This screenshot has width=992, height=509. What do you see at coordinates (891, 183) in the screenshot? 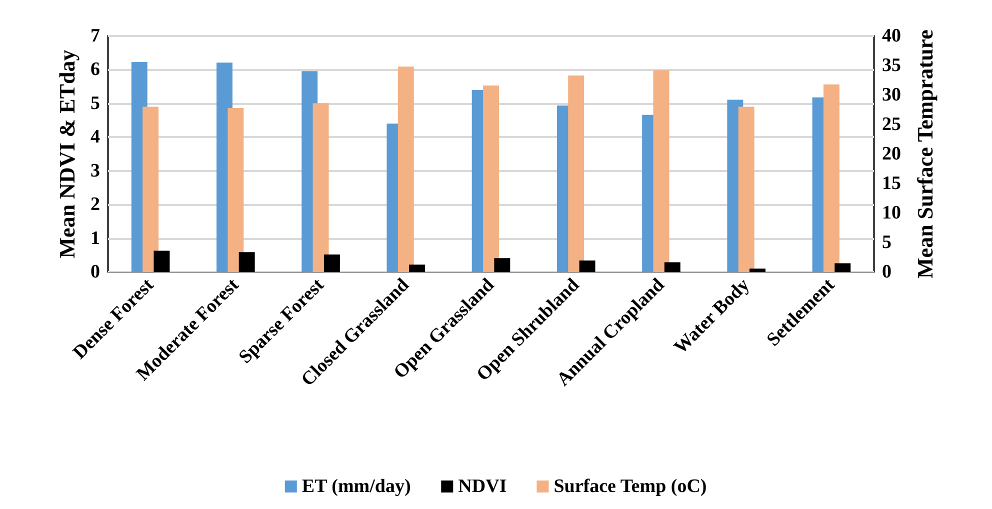
I see `y2-tick-label: 15` at bounding box center [891, 183].